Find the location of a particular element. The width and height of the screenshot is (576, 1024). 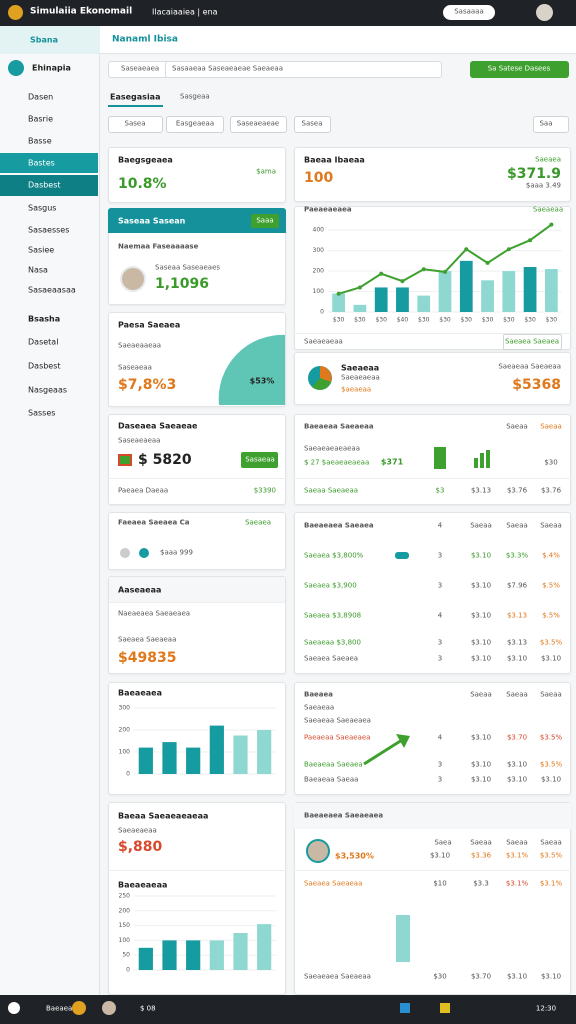

nav-item: Basse is located at coordinates (40, 141).